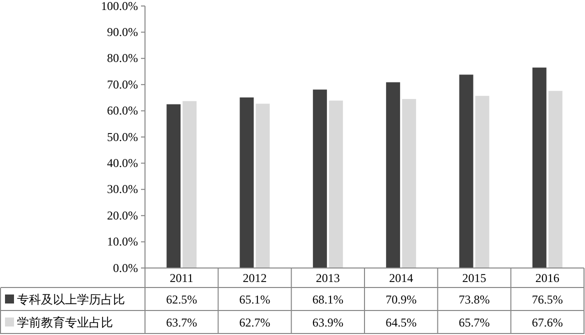 Image resolution: width=585 pixels, height=335 pixels. What do you see at coordinates (182, 299) in the screenshot?
I see `data-label: 62.5%` at bounding box center [182, 299].